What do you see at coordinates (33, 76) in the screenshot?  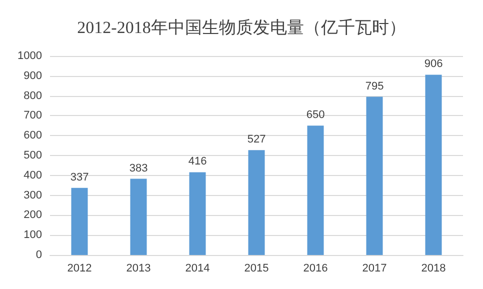 I see `y-tick-label: 900` at bounding box center [33, 76].